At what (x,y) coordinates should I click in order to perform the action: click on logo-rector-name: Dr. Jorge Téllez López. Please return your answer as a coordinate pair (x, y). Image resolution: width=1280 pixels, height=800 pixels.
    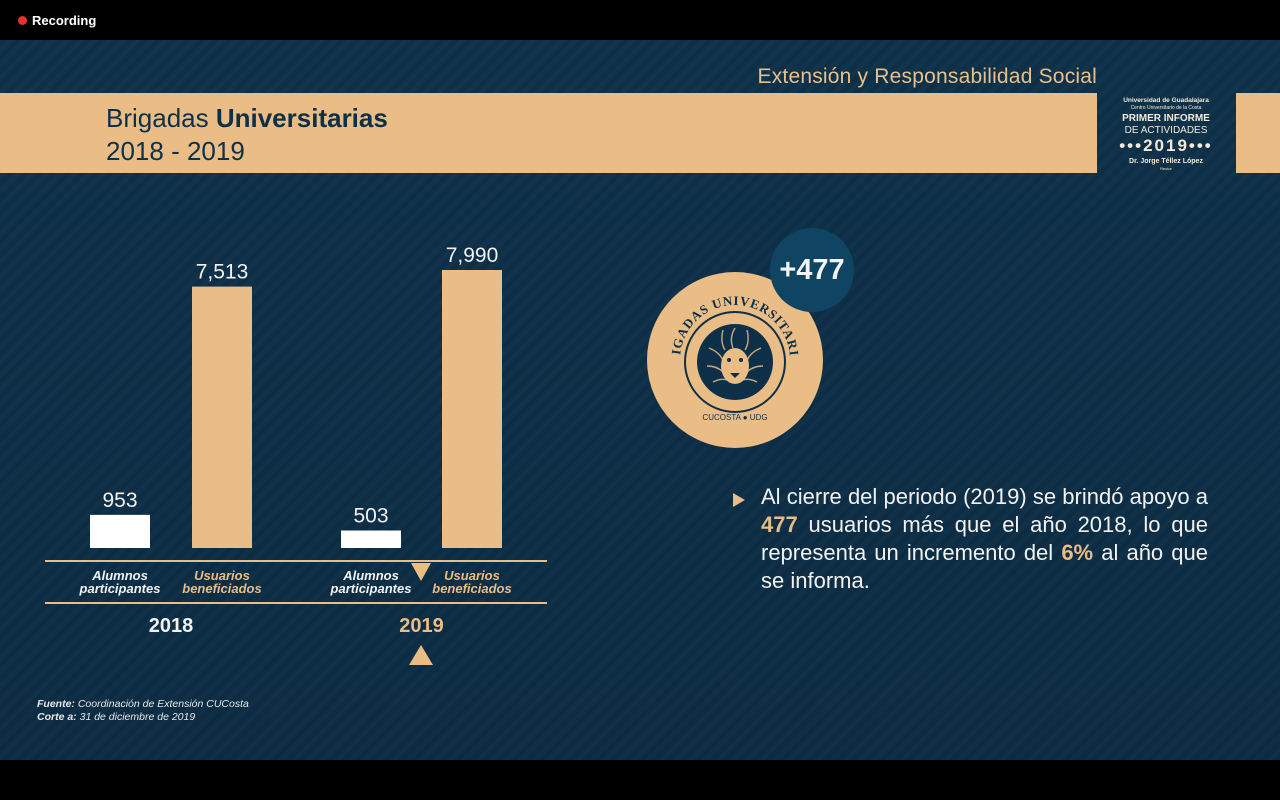
    Looking at the image, I should click on (1166, 161).